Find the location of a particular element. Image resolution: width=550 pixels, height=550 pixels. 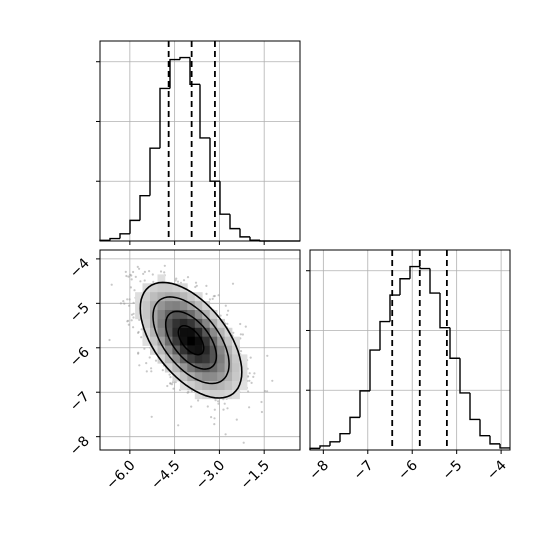

hist2-xtick-label-1: −7 is located at coordinates (364, 471).